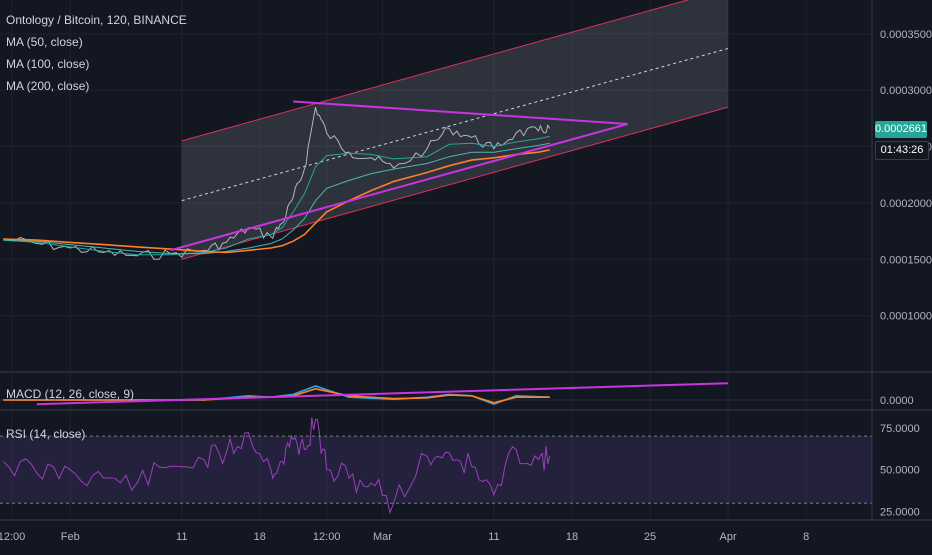  Describe the element at coordinates (728, 537) in the screenshot. I see `time-tick-label: Apr` at that location.